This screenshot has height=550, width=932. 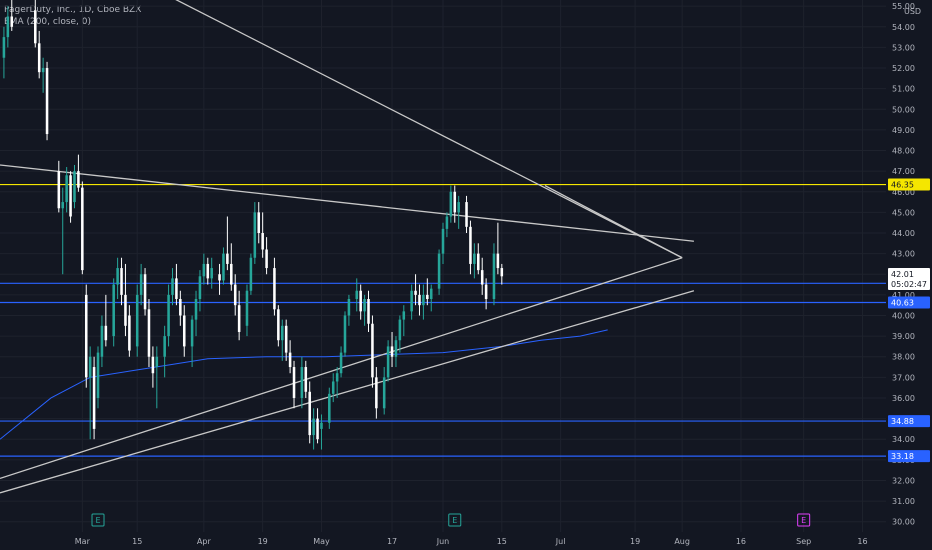 I want to click on price-tick-label: 40.00, so click(x=903, y=315).